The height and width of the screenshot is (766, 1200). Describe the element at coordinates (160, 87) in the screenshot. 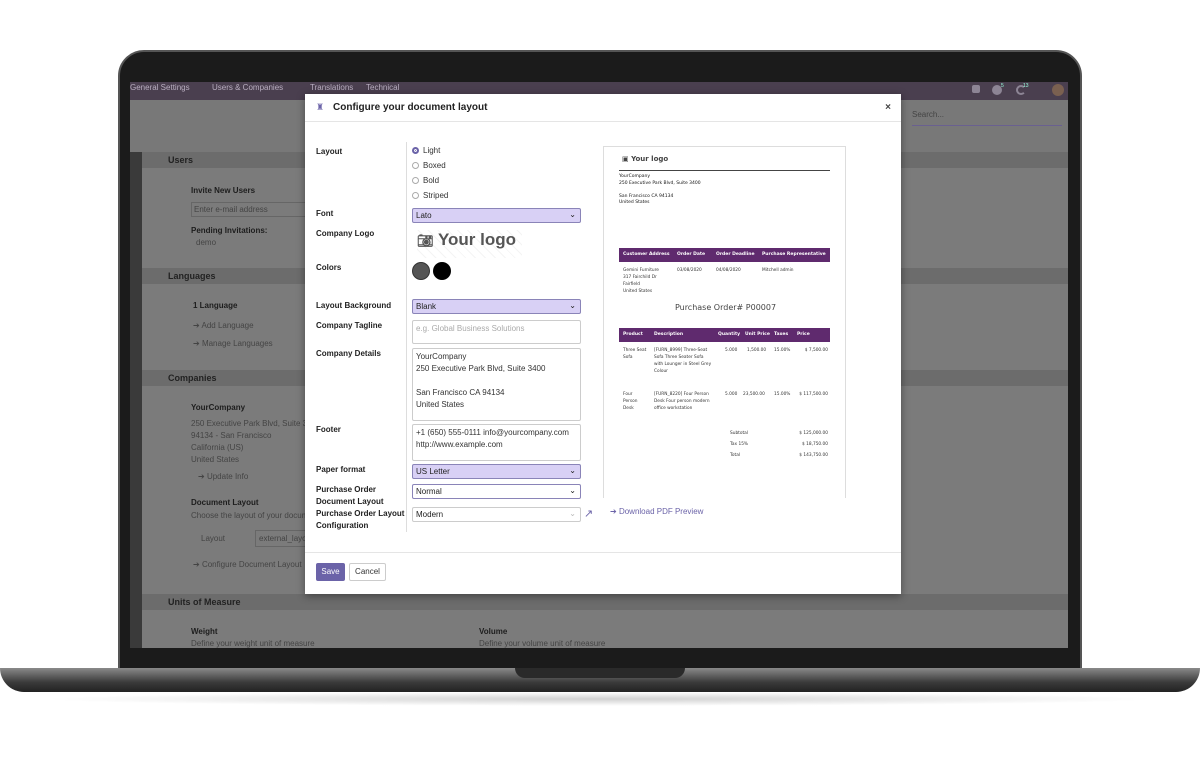

I see `nav-general-settings: General Settings` at that location.